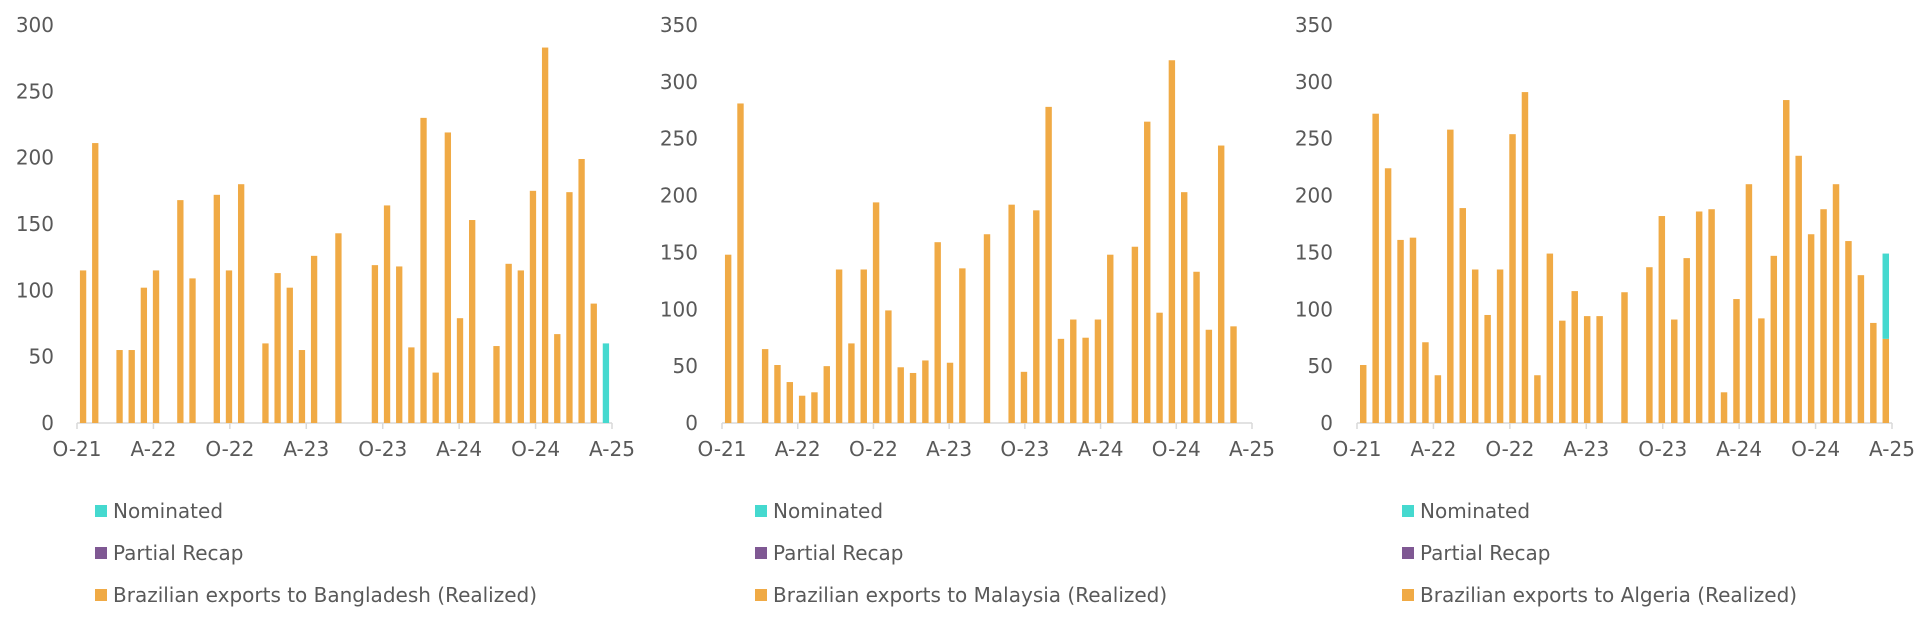  I want to click on legend-item-nominated: Nominated, so click(1599, 511).